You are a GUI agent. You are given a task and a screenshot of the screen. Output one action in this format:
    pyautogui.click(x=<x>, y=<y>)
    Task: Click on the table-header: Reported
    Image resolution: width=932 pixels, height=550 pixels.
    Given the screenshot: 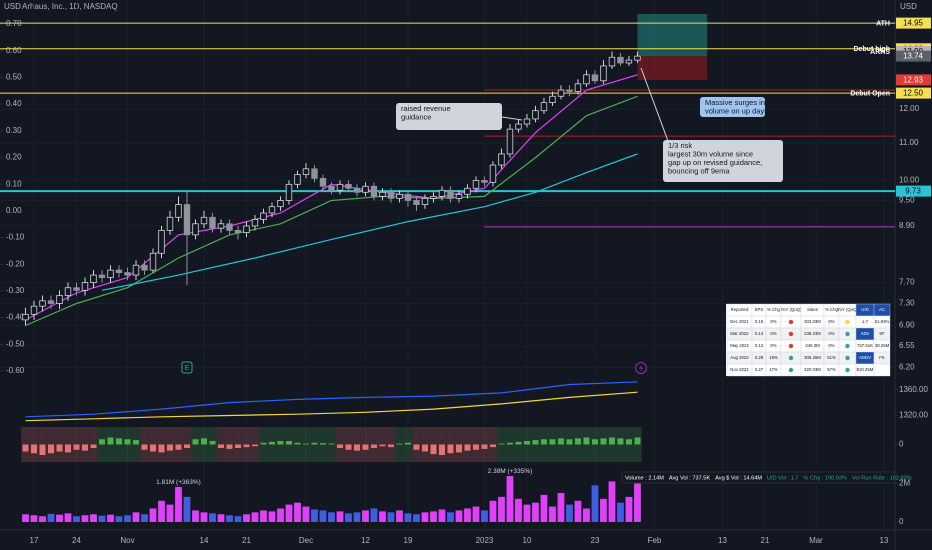 What is the action you would take?
    pyautogui.click(x=740, y=309)
    